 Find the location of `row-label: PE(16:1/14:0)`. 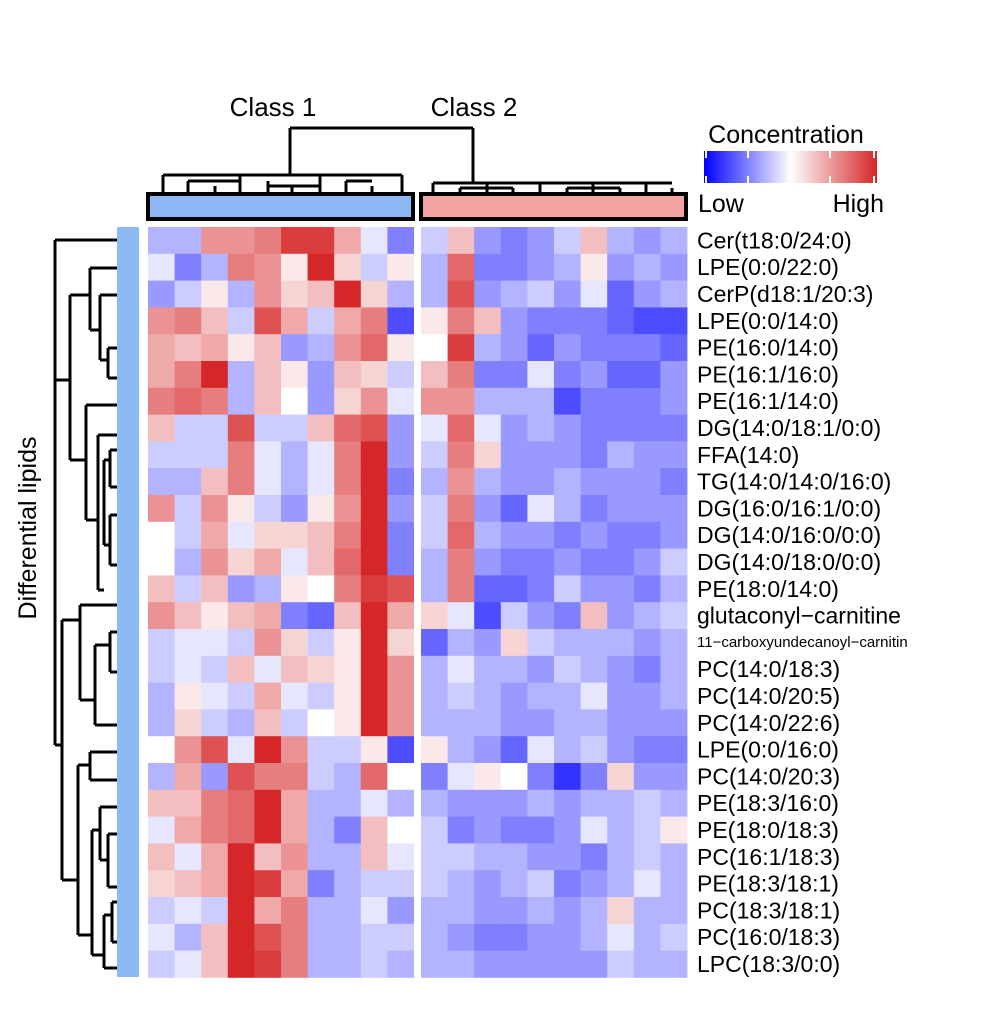

row-label: PE(16:1/14:0) is located at coordinates (768, 401).